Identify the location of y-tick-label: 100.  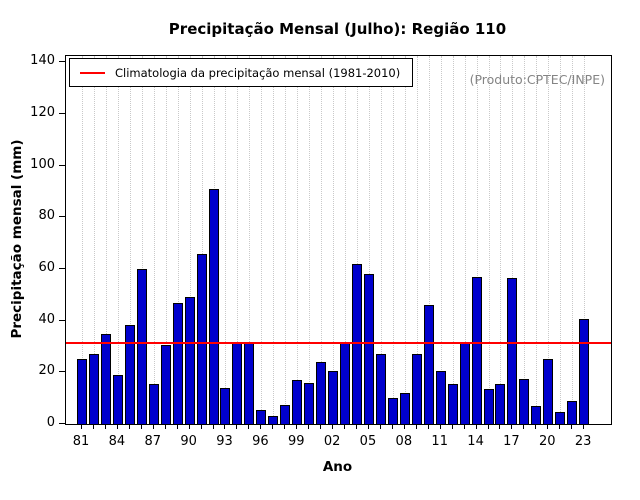
(42, 164).